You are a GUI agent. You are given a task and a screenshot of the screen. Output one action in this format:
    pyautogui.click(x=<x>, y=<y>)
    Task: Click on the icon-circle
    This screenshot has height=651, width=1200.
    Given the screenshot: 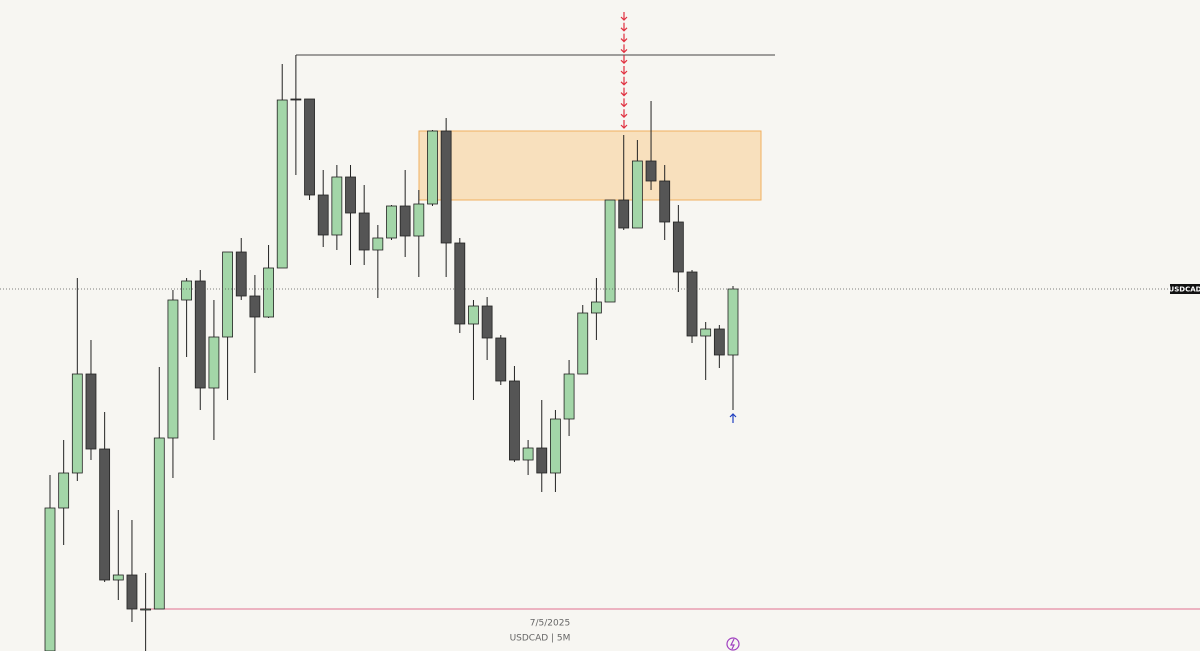 What is the action you would take?
    pyautogui.click(x=733, y=644)
    